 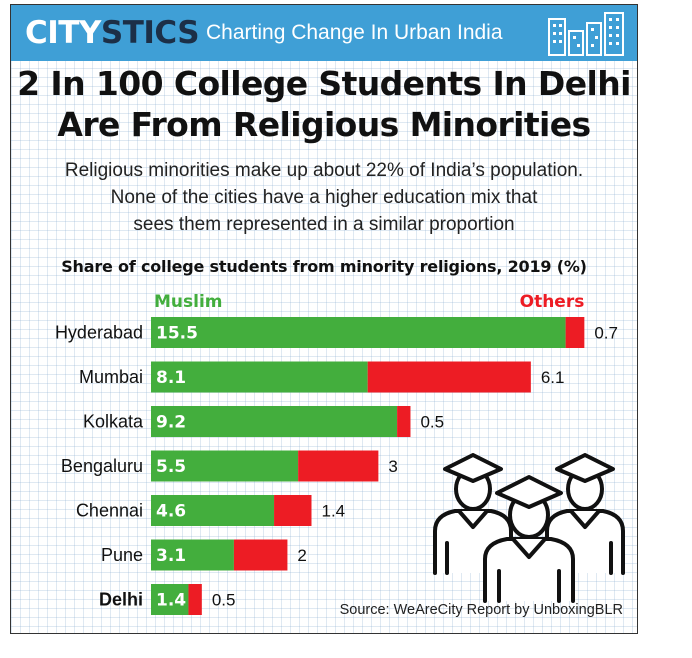 What do you see at coordinates (552, 302) in the screenshot?
I see `legend-others: Others` at bounding box center [552, 302].